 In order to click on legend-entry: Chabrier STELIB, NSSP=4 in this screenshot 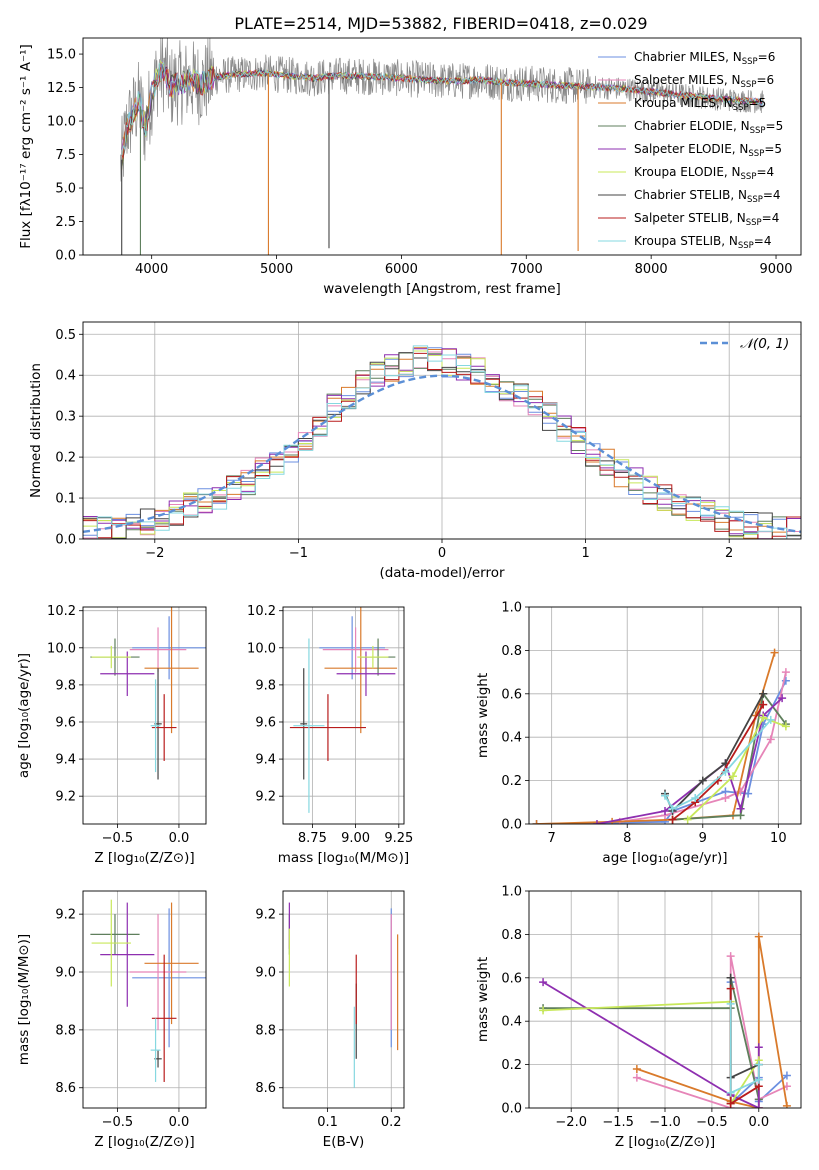, I will do `click(707, 196)`.